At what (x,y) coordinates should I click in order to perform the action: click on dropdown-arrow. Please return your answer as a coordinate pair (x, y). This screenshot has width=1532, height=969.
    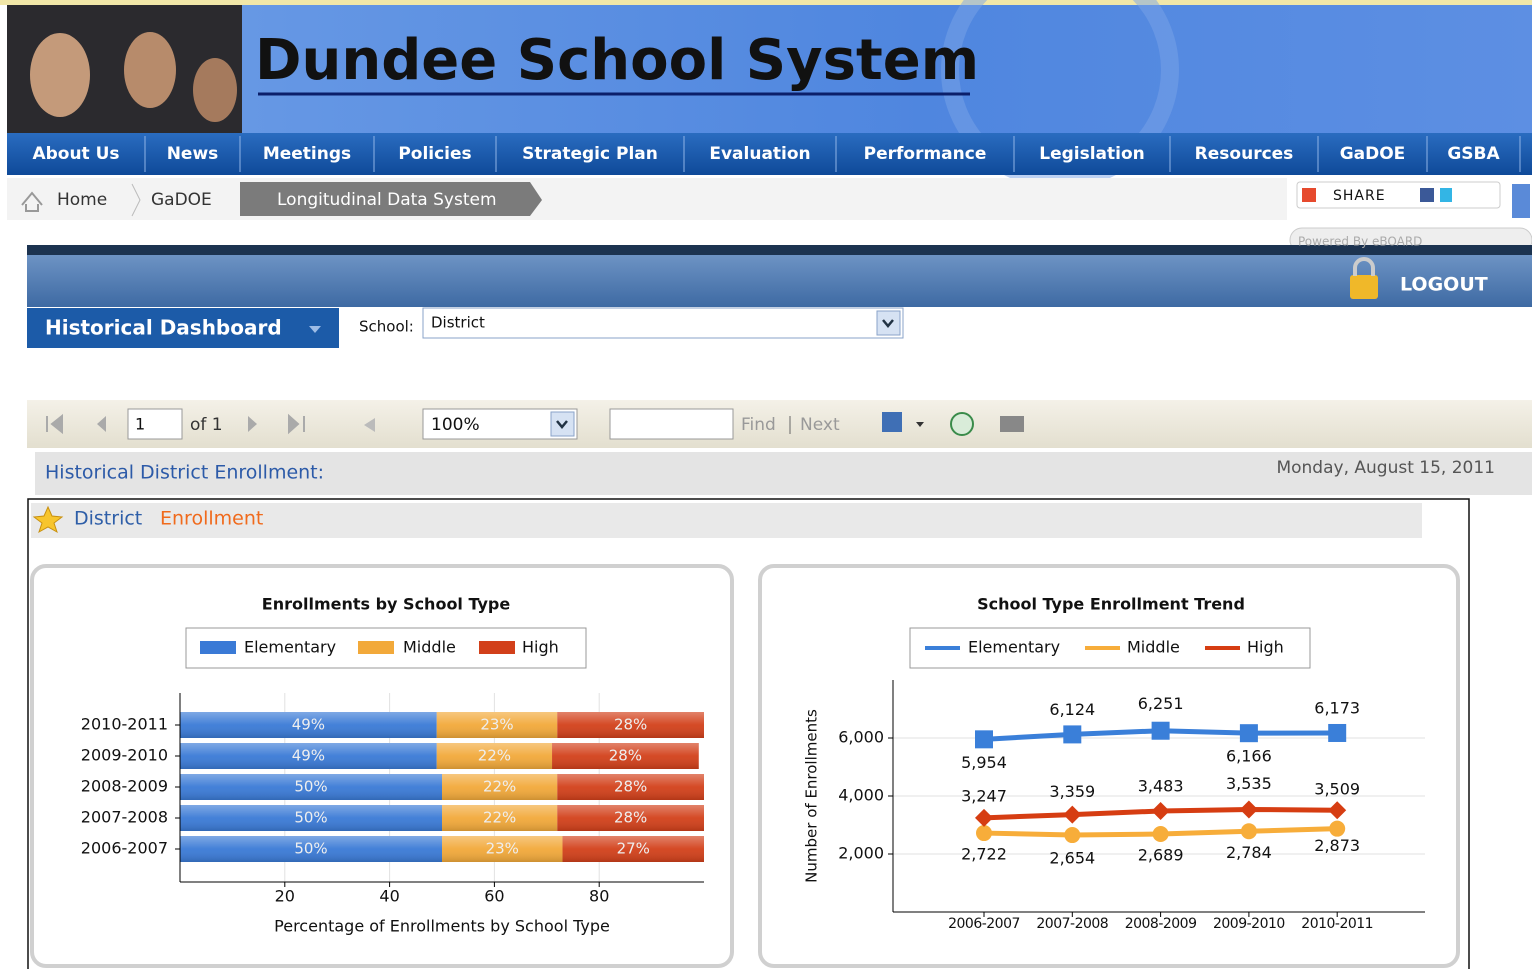
    Looking at the image, I should click on (315, 329).